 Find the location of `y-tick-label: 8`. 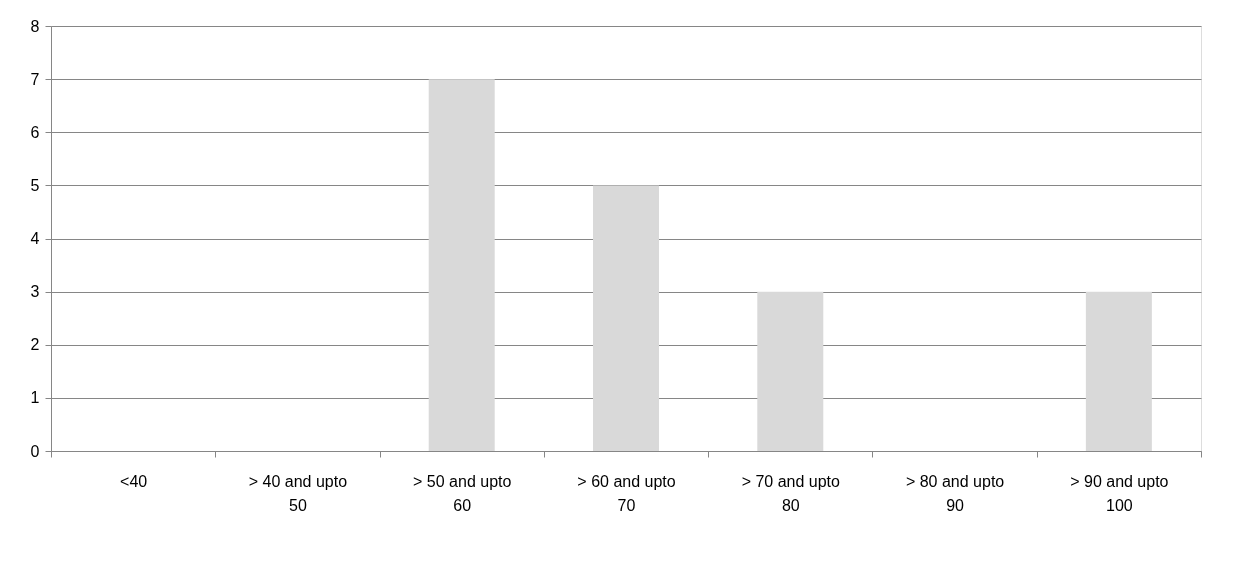

y-tick-label: 8 is located at coordinates (35, 26).